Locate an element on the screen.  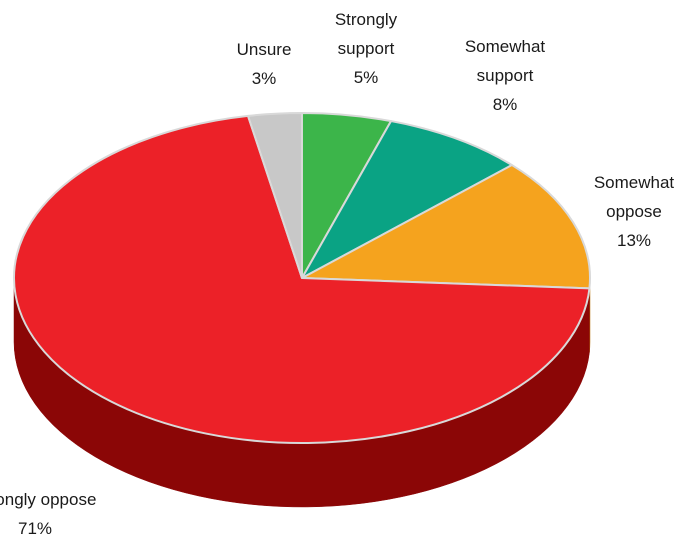
slice-label-somewhat-support: Somewhat support 8% is located at coordinates (505, 75).